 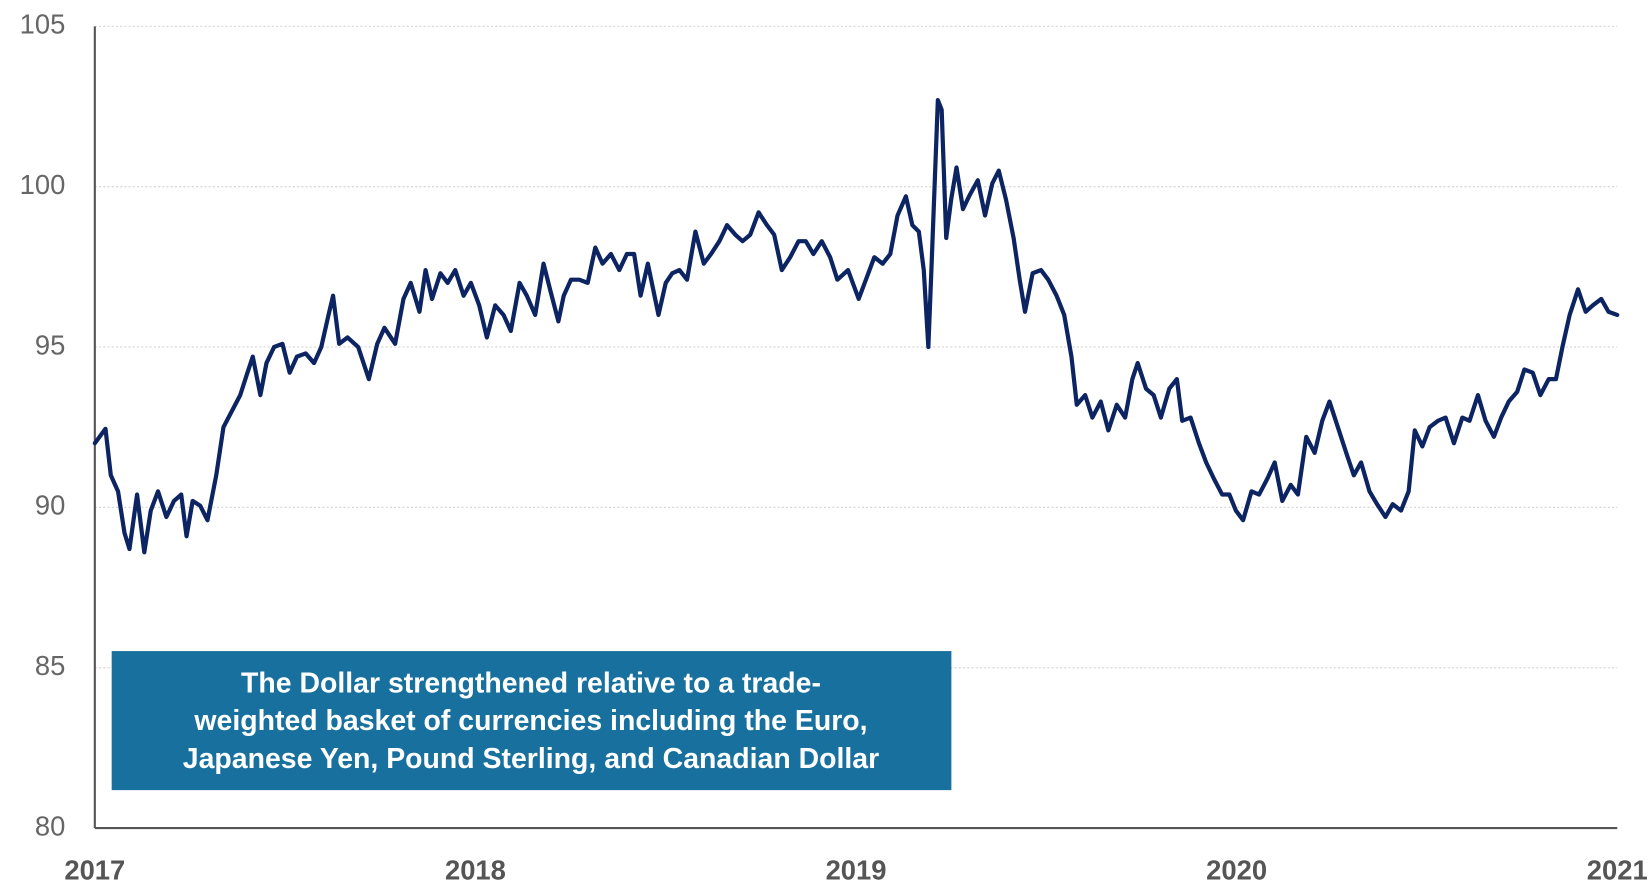 What do you see at coordinates (1236, 870) in the screenshot?
I see `x-tick-label: 2020` at bounding box center [1236, 870].